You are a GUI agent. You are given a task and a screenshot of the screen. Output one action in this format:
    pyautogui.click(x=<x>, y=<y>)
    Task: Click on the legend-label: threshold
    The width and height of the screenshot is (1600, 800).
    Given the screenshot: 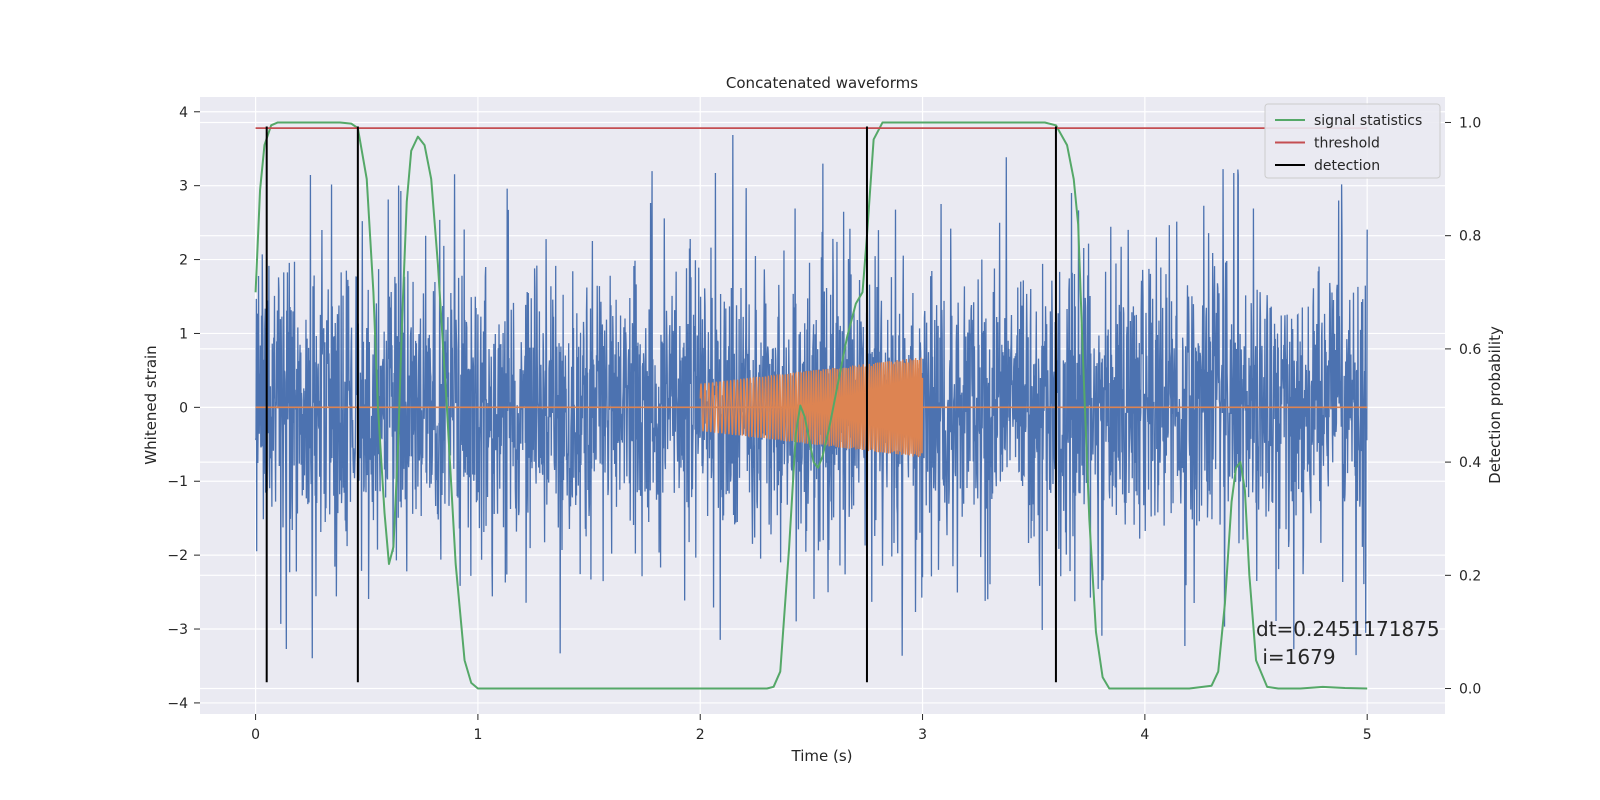 What is the action you would take?
    pyautogui.click(x=1347, y=144)
    